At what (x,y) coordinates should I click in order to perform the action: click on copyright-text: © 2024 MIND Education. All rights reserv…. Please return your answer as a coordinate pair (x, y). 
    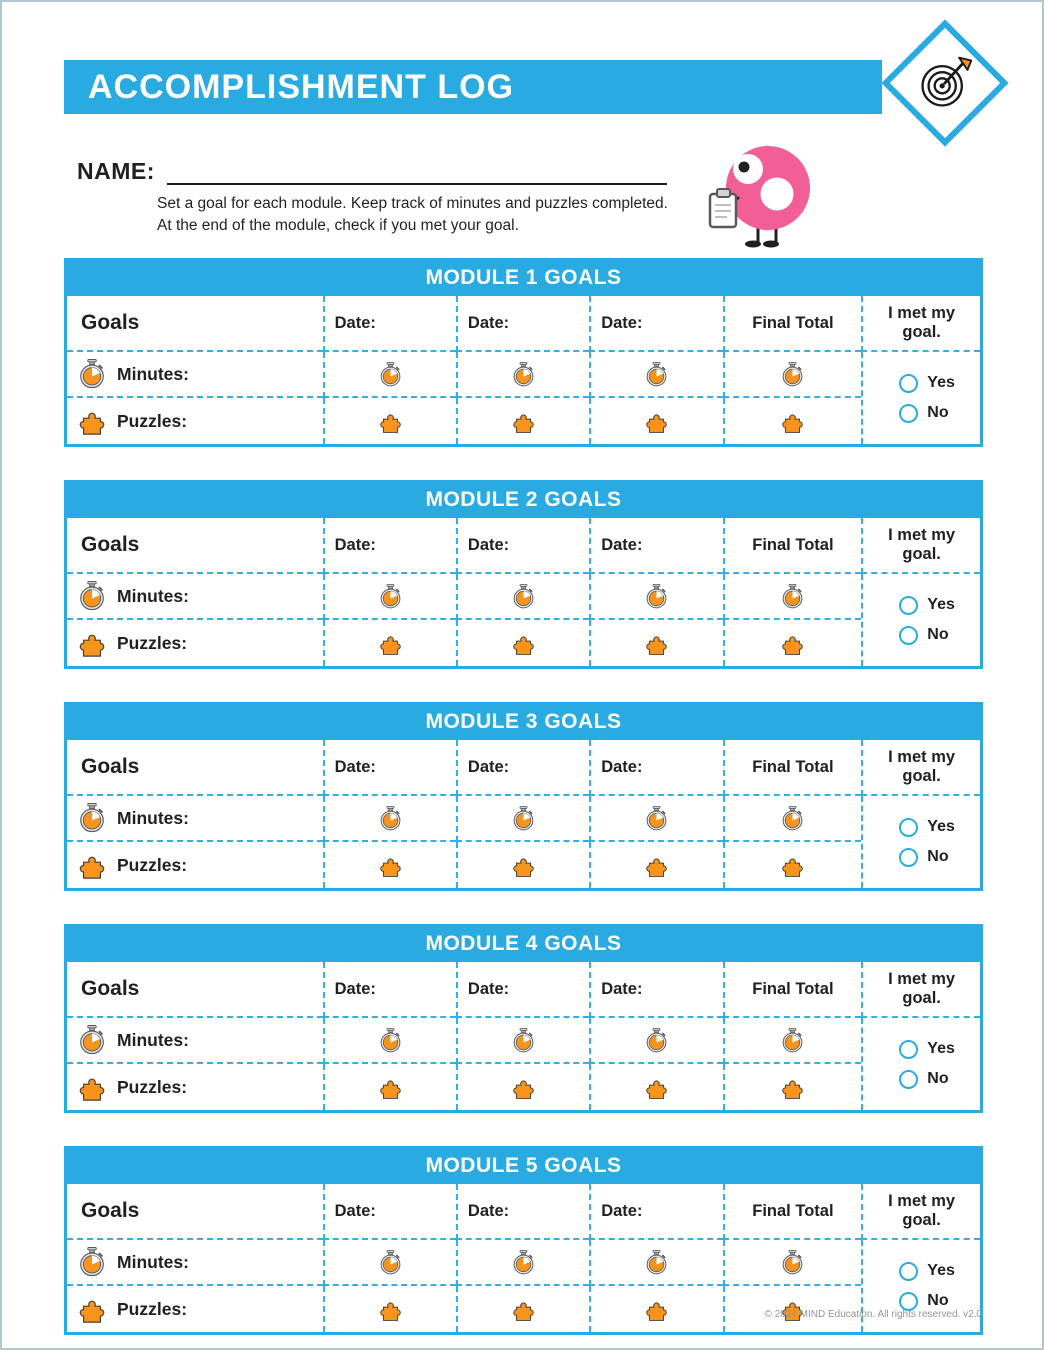
    Looking at the image, I should click on (873, 1314).